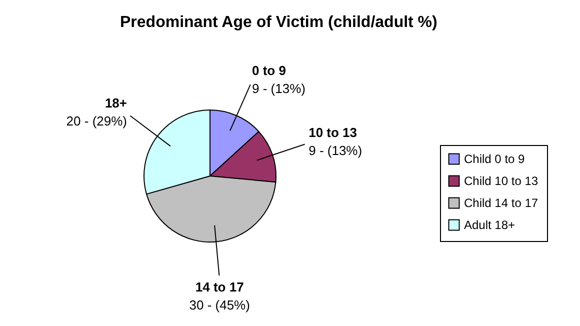  I want to click on legend-label: Child 14 to 17, so click(501, 203).